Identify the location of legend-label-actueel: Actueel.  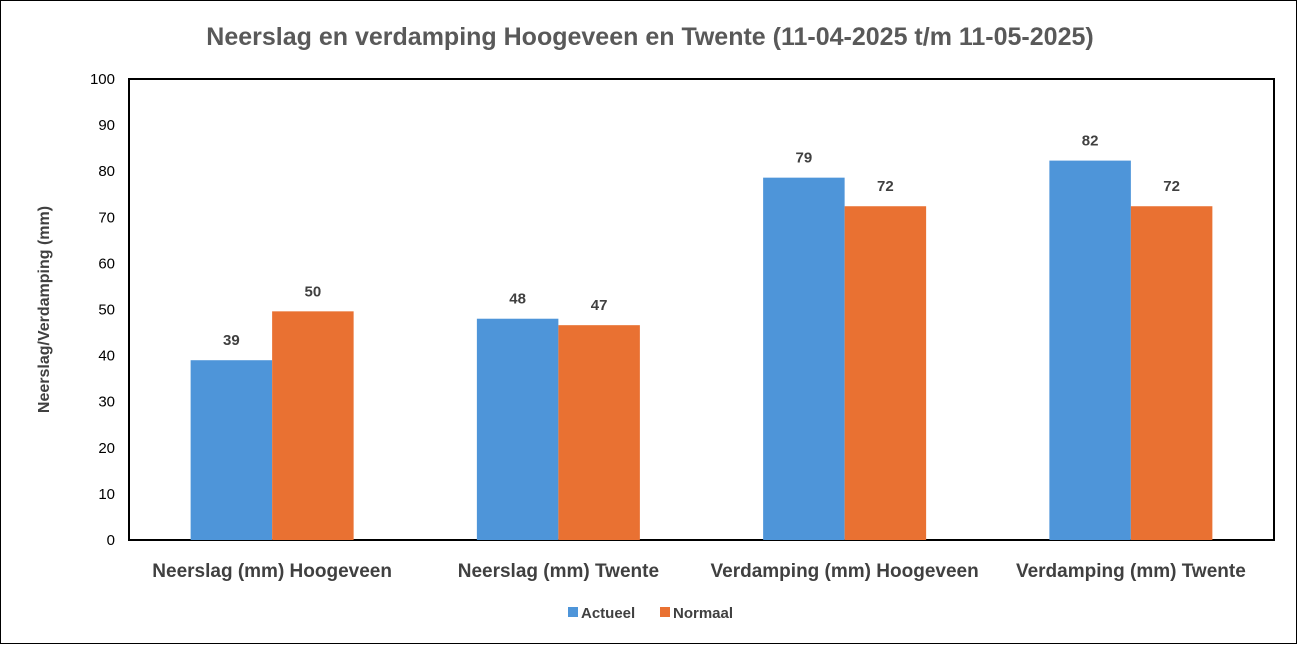
(608, 613).